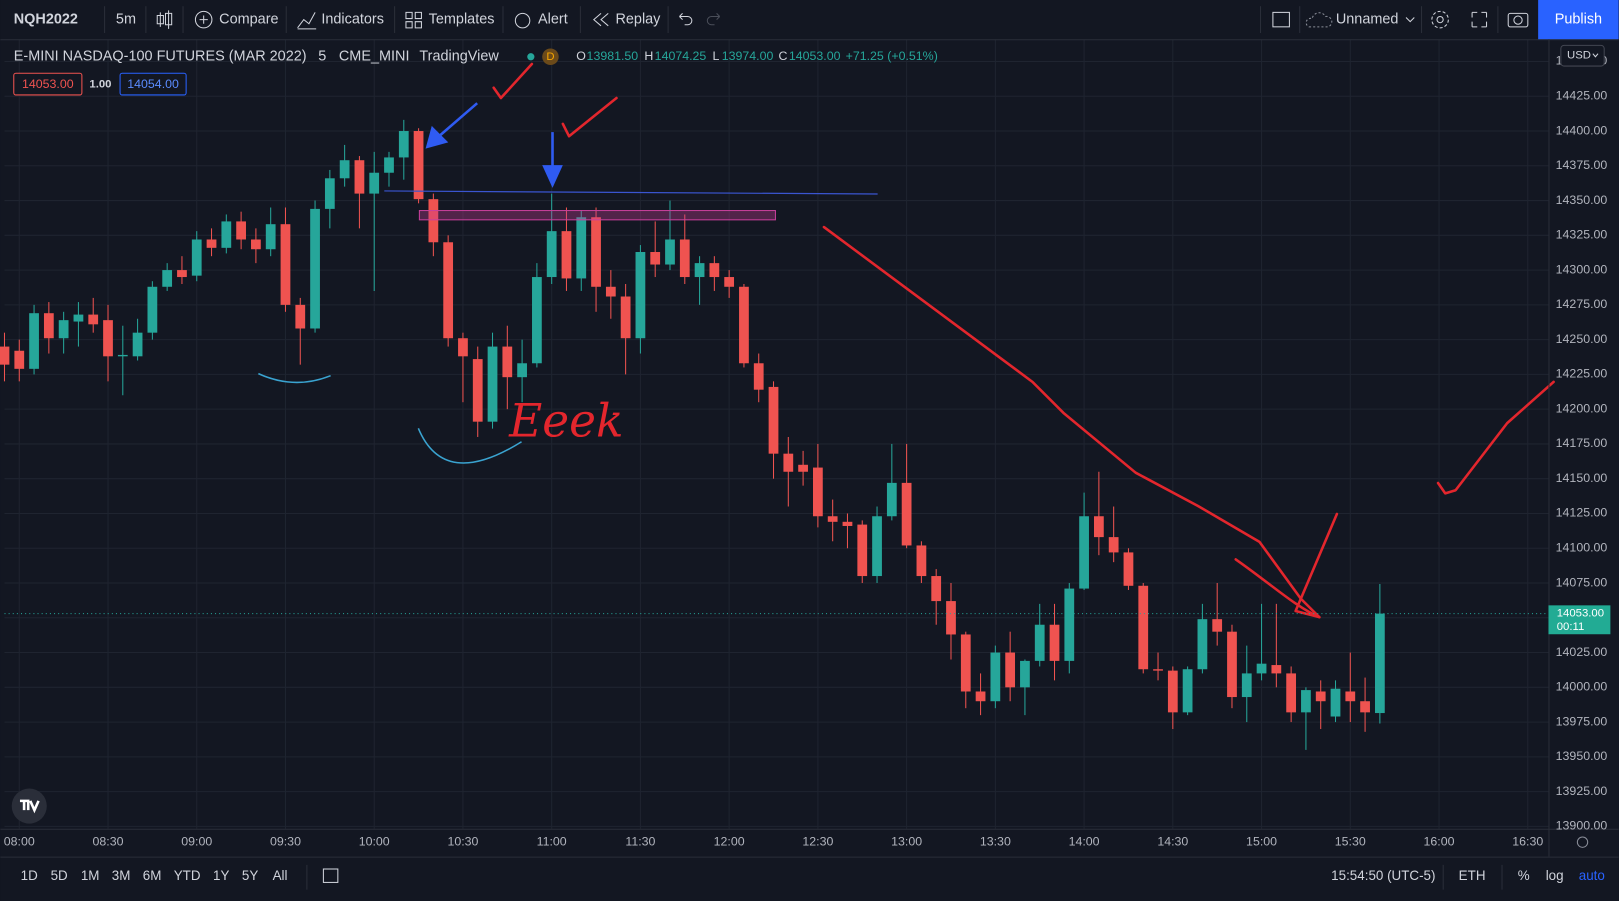 The width and height of the screenshot is (1619, 901). What do you see at coordinates (631, 192) in the screenshot?
I see `level-line` at bounding box center [631, 192].